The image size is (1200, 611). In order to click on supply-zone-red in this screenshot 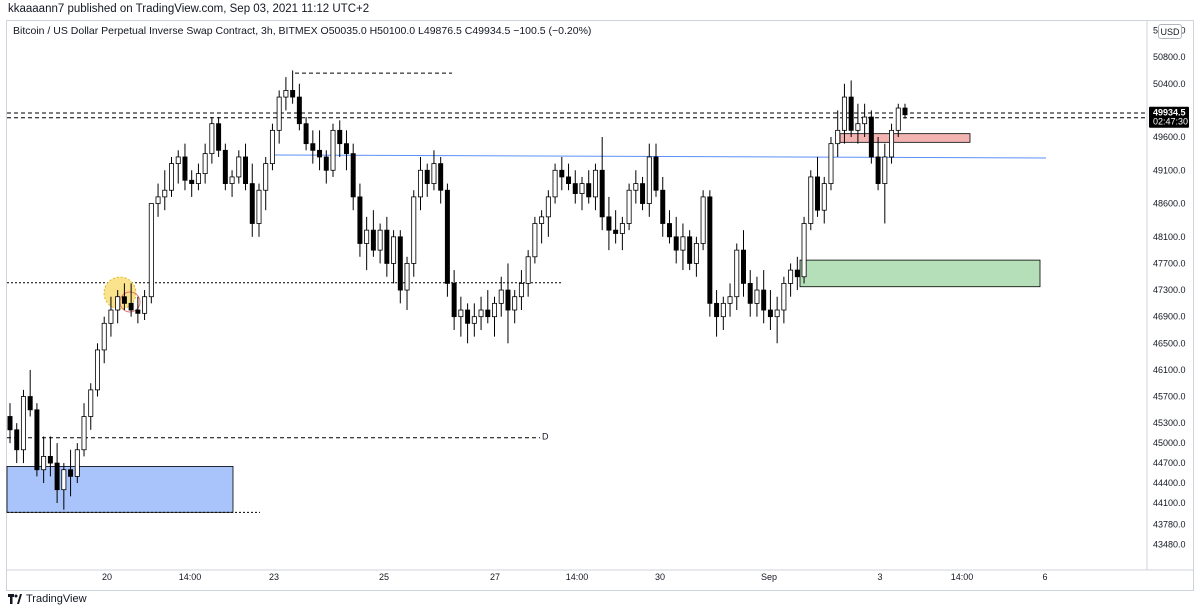, I will do `click(905, 138)`.